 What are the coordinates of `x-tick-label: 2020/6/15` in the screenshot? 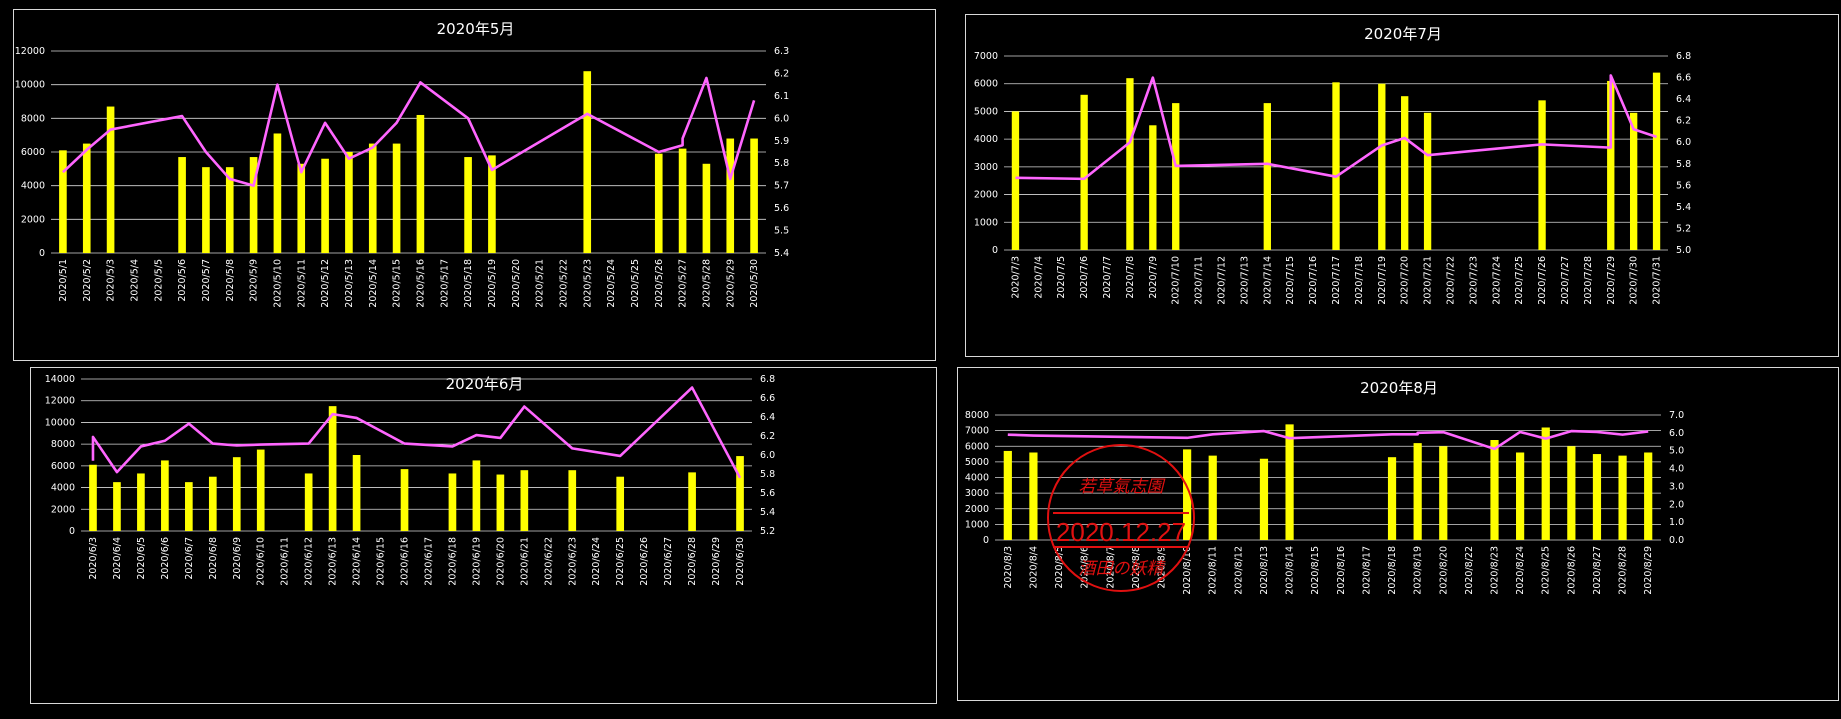 It's located at (381, 561).